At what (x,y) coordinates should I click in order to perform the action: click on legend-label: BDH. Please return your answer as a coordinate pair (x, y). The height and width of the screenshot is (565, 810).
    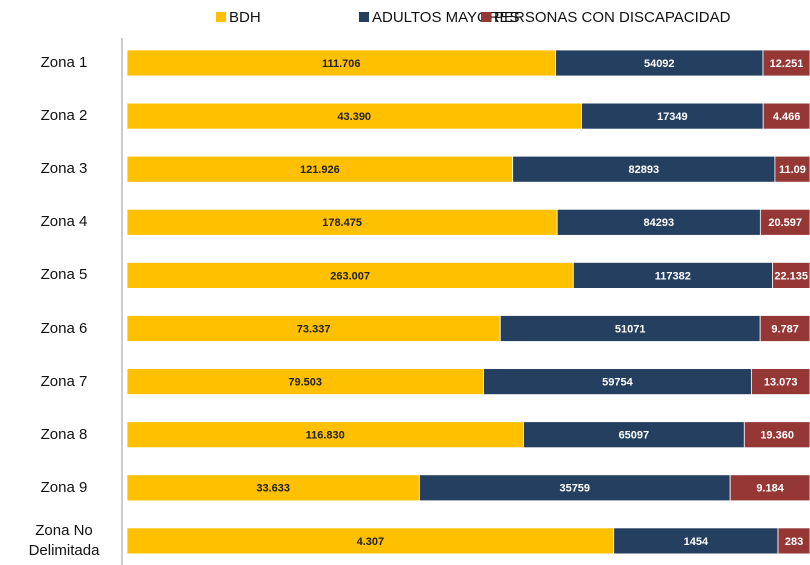
    Looking at the image, I should click on (245, 17).